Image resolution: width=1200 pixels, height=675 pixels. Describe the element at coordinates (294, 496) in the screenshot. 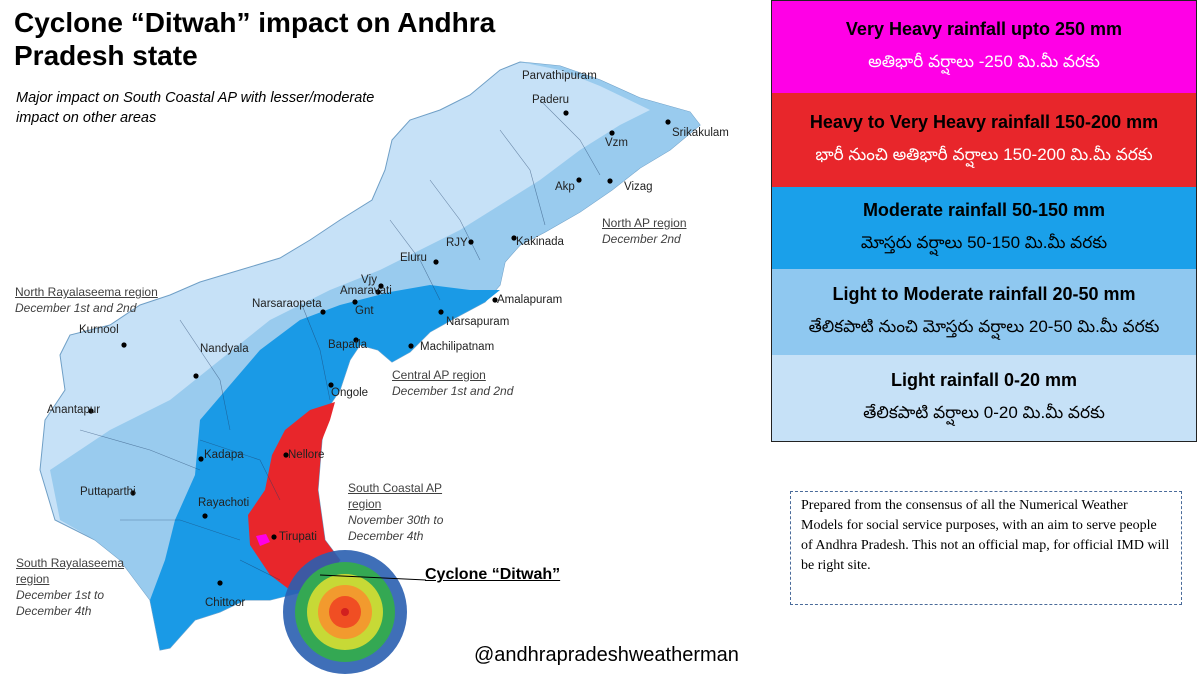

I see `heavy-zone` at that location.